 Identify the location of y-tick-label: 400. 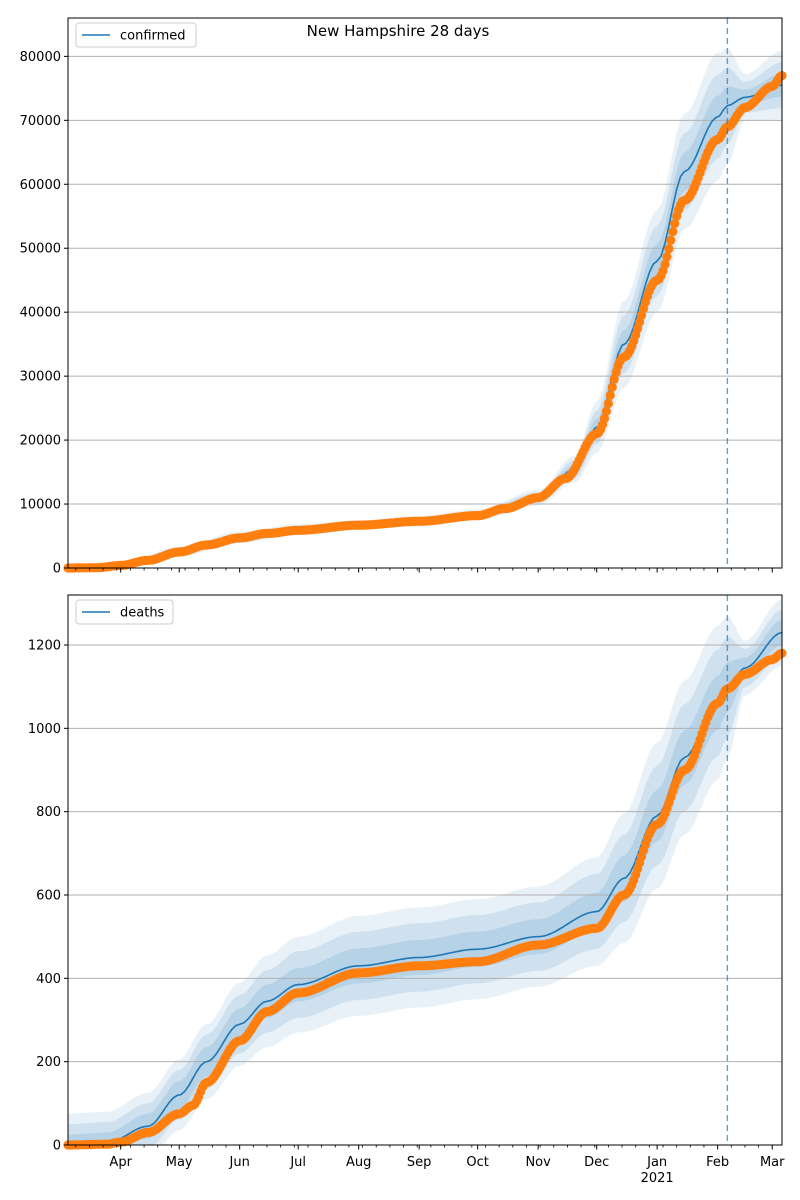
(48, 979).